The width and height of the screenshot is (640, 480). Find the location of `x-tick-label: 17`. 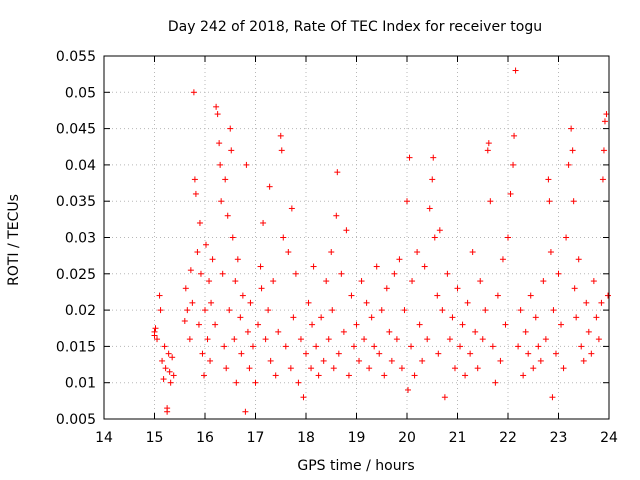

x-tick-label: 17 is located at coordinates (256, 438).